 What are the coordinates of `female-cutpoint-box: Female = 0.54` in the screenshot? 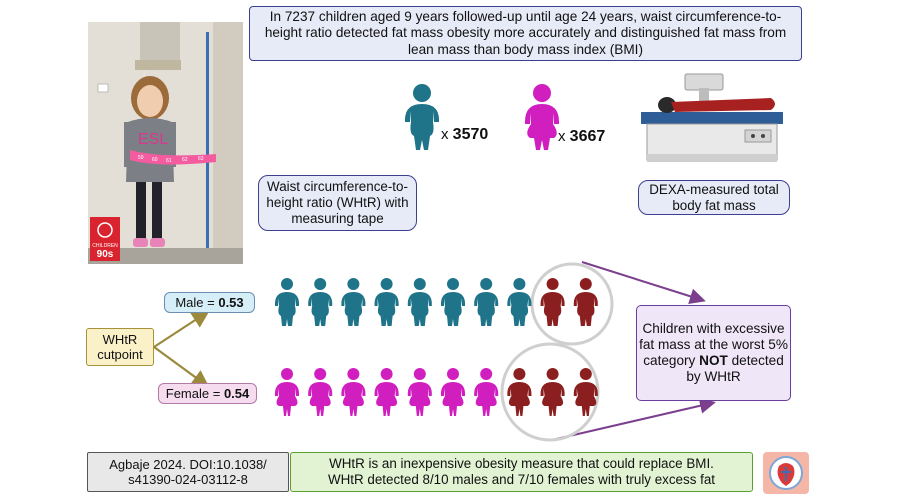 It's located at (207, 393).